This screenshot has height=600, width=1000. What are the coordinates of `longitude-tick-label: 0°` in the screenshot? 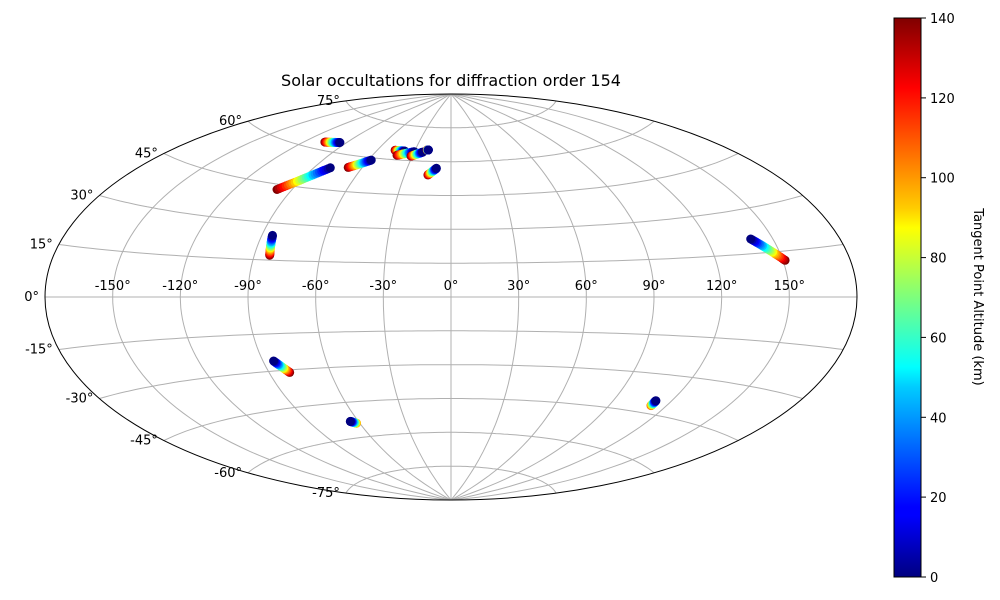 It's located at (451, 286).